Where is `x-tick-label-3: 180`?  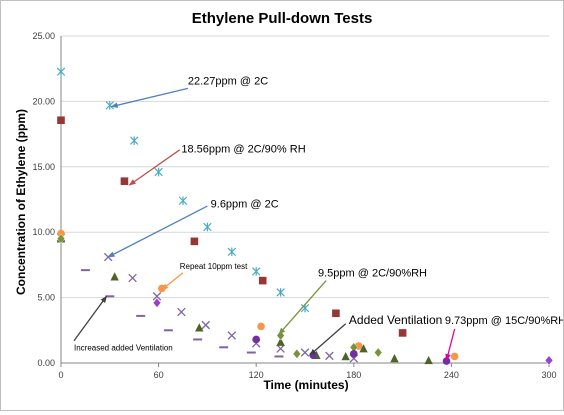
x-tick-label-3: 180 is located at coordinates (353, 375).